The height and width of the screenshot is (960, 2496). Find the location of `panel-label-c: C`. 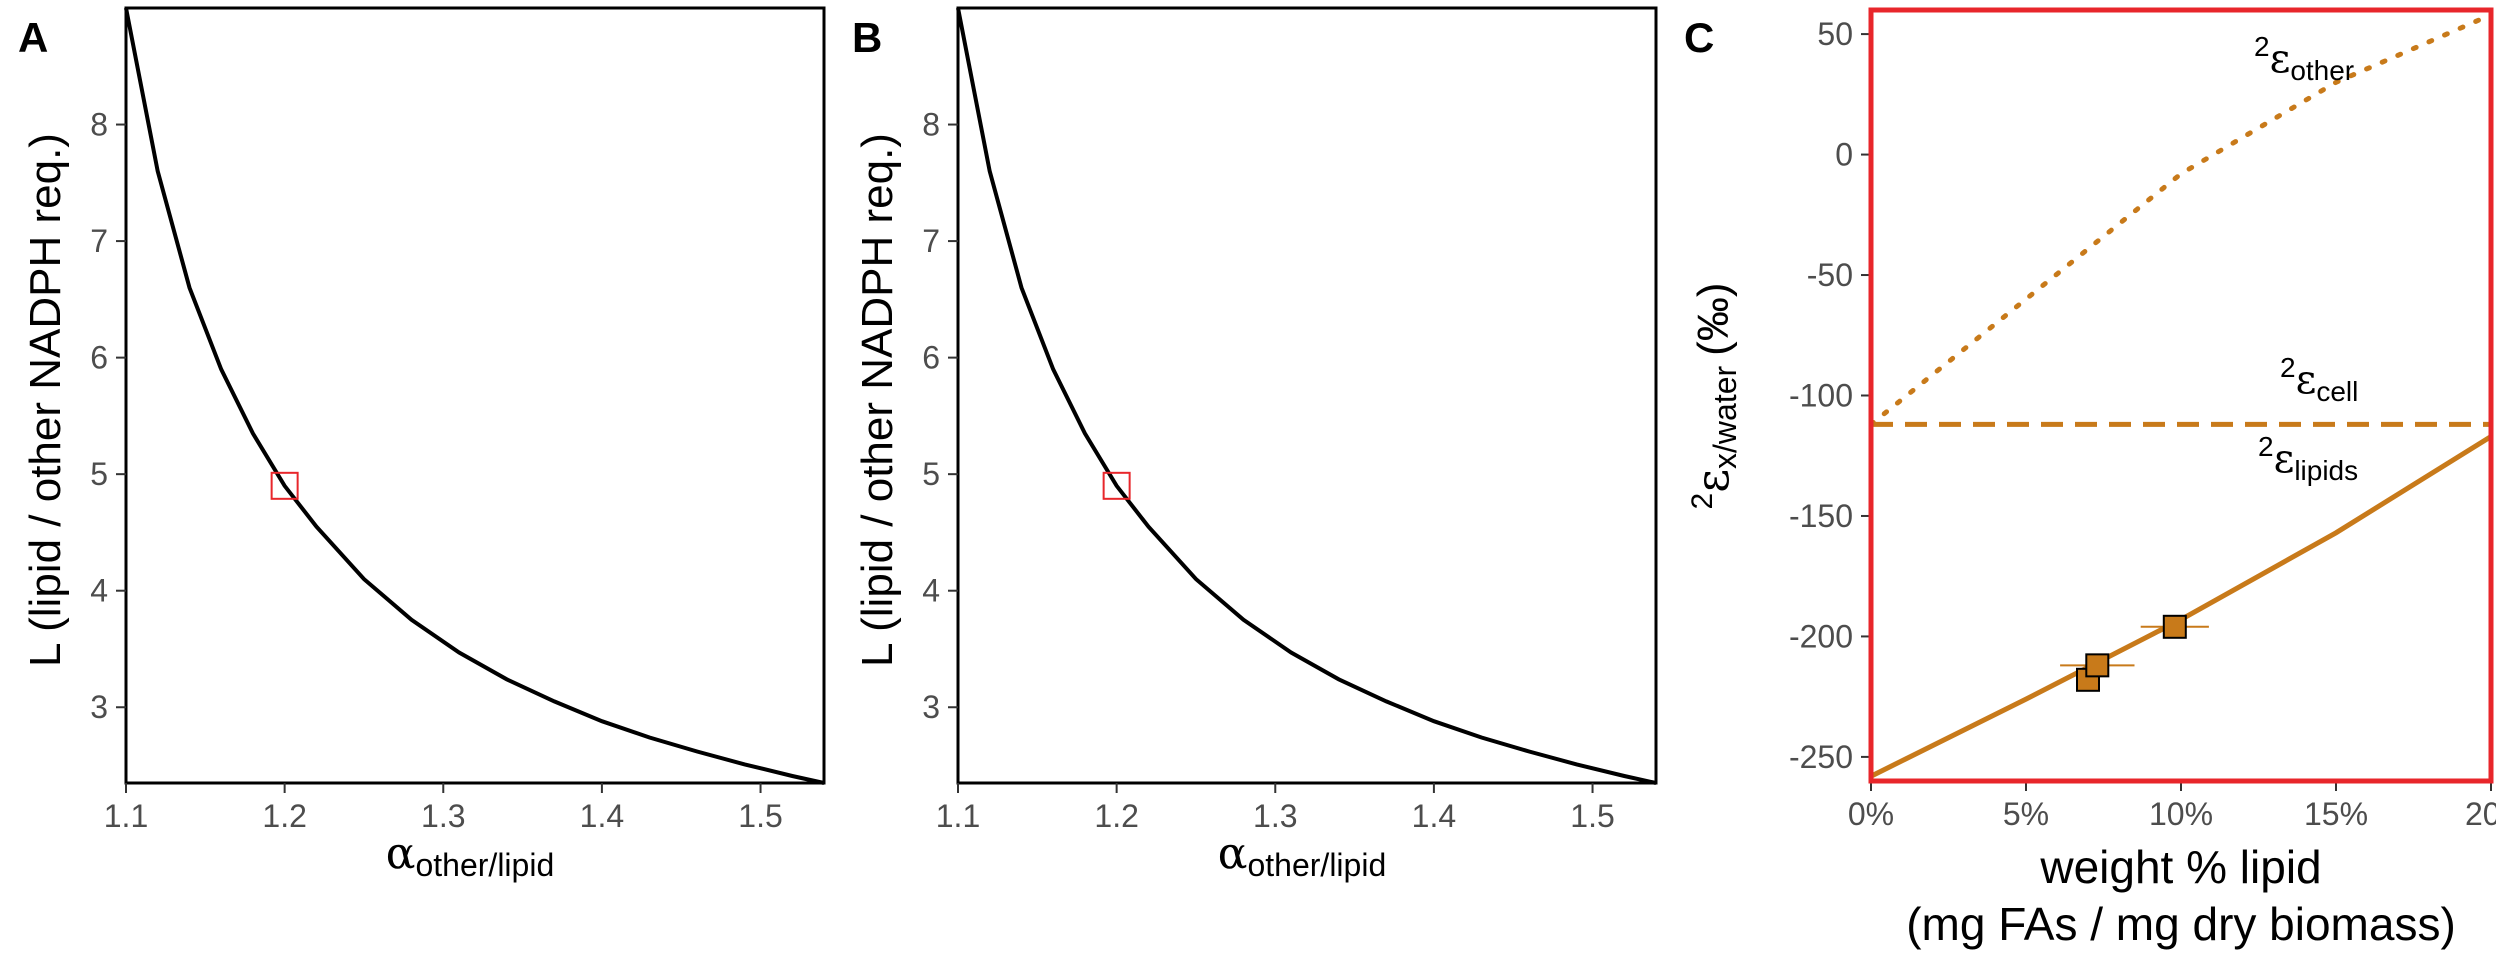

panel-label-c: C is located at coordinates (1699, 37).